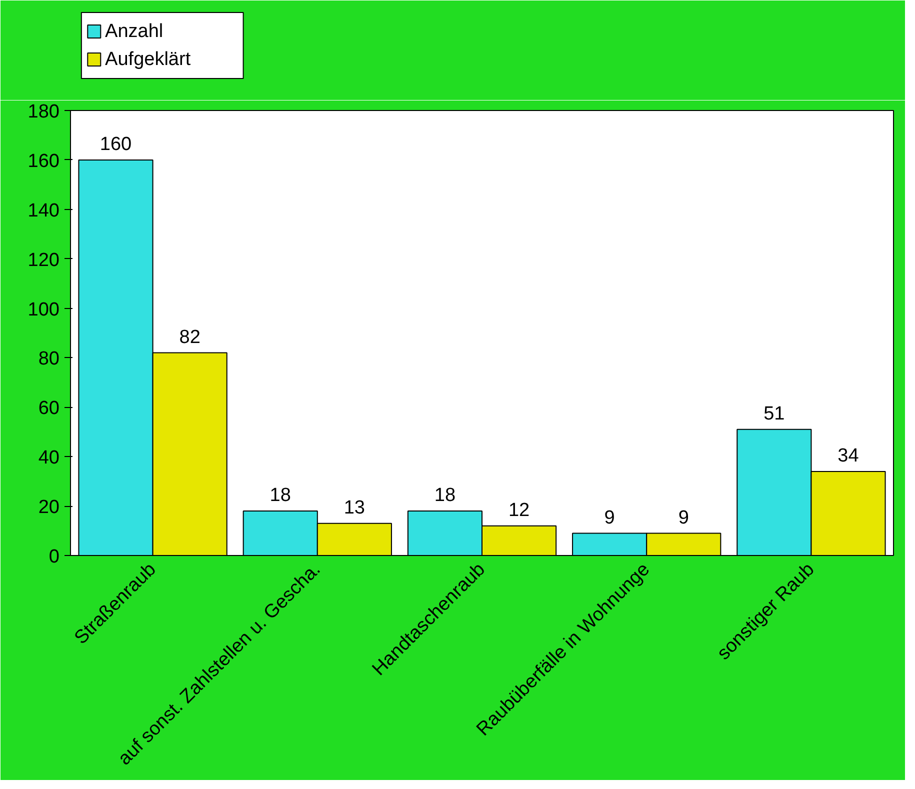 The height and width of the screenshot is (789, 915). Describe the element at coordinates (355, 507) in the screenshot. I see `data-label: 13` at that location.